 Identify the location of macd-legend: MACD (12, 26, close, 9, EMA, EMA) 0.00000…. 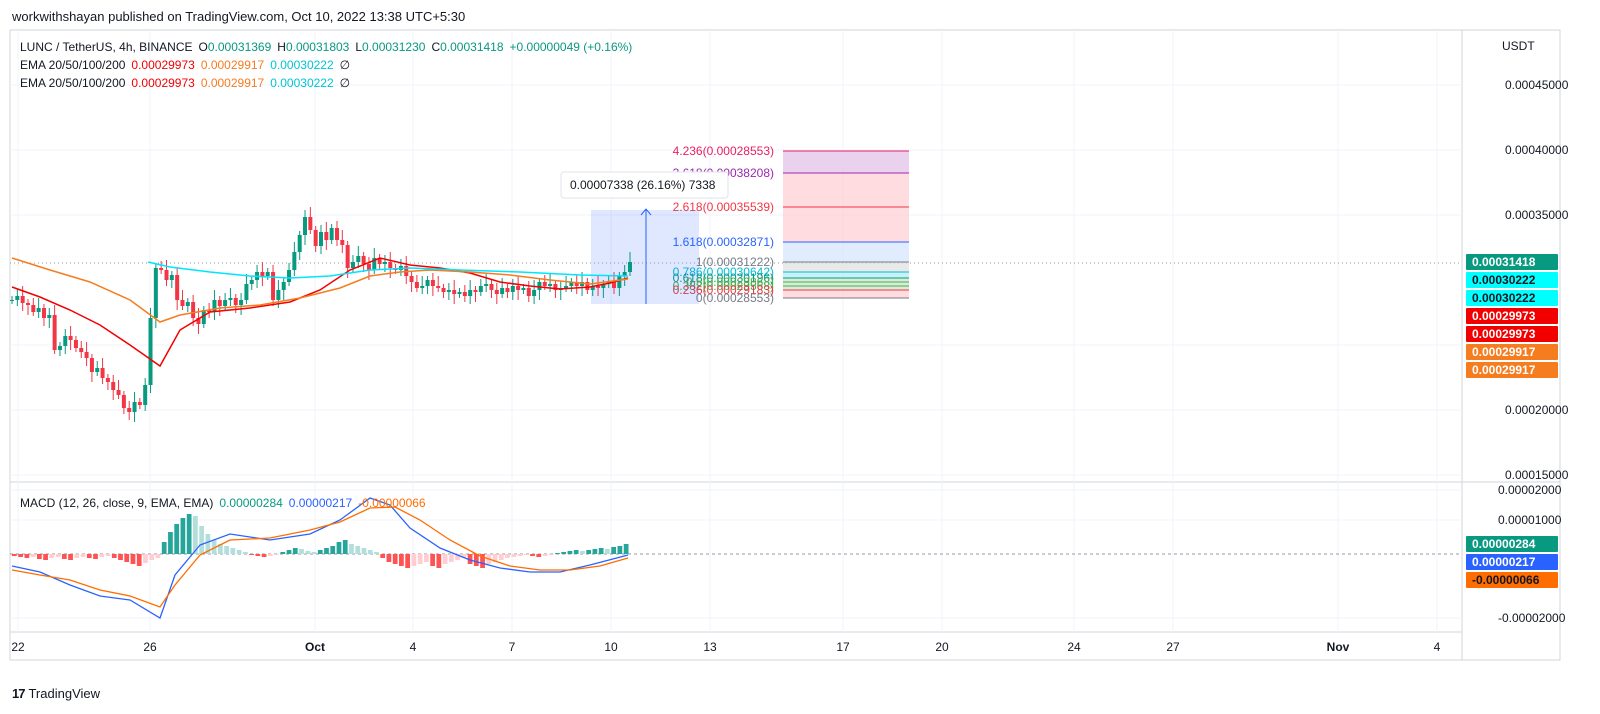
(223, 503).